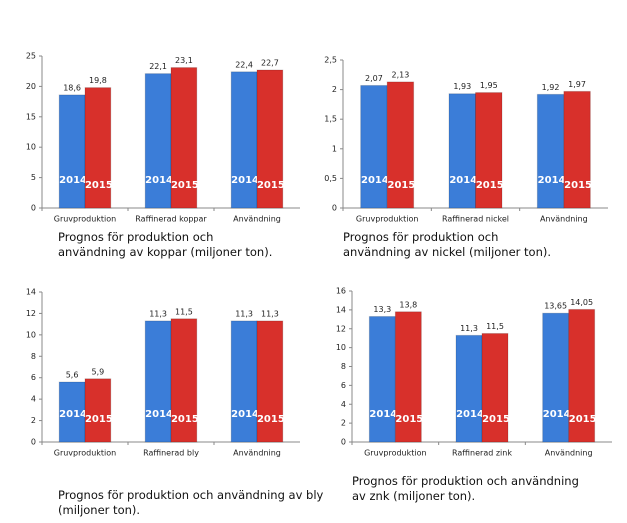 This screenshot has width=627, height=523. What do you see at coordinates (330, 60) in the screenshot?
I see `y-tick-label: 2,5` at bounding box center [330, 60].